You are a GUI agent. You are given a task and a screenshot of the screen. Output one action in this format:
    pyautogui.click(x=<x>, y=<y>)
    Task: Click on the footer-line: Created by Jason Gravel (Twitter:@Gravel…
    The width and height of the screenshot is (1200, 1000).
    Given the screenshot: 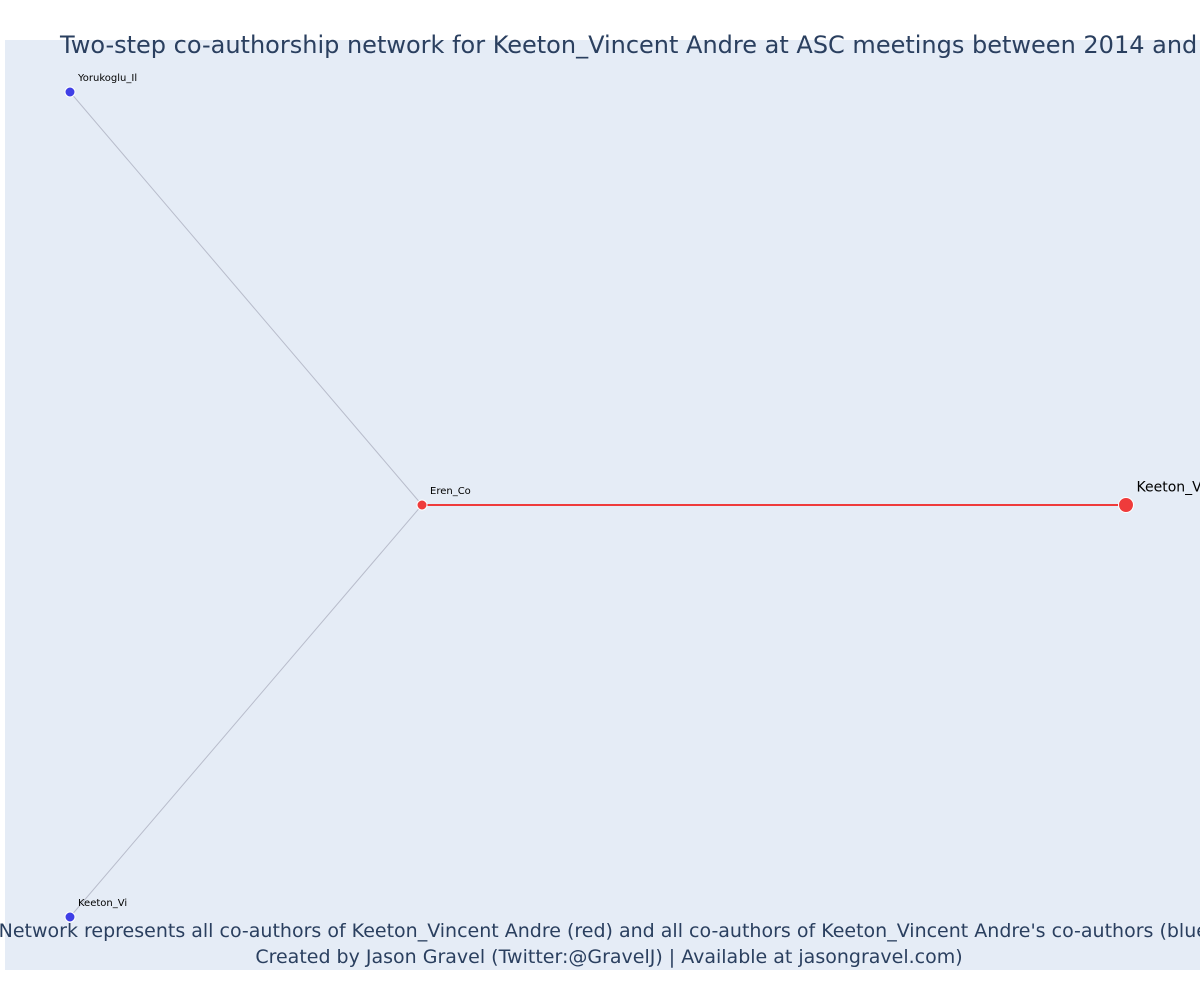 What is the action you would take?
    pyautogui.click(x=608, y=957)
    